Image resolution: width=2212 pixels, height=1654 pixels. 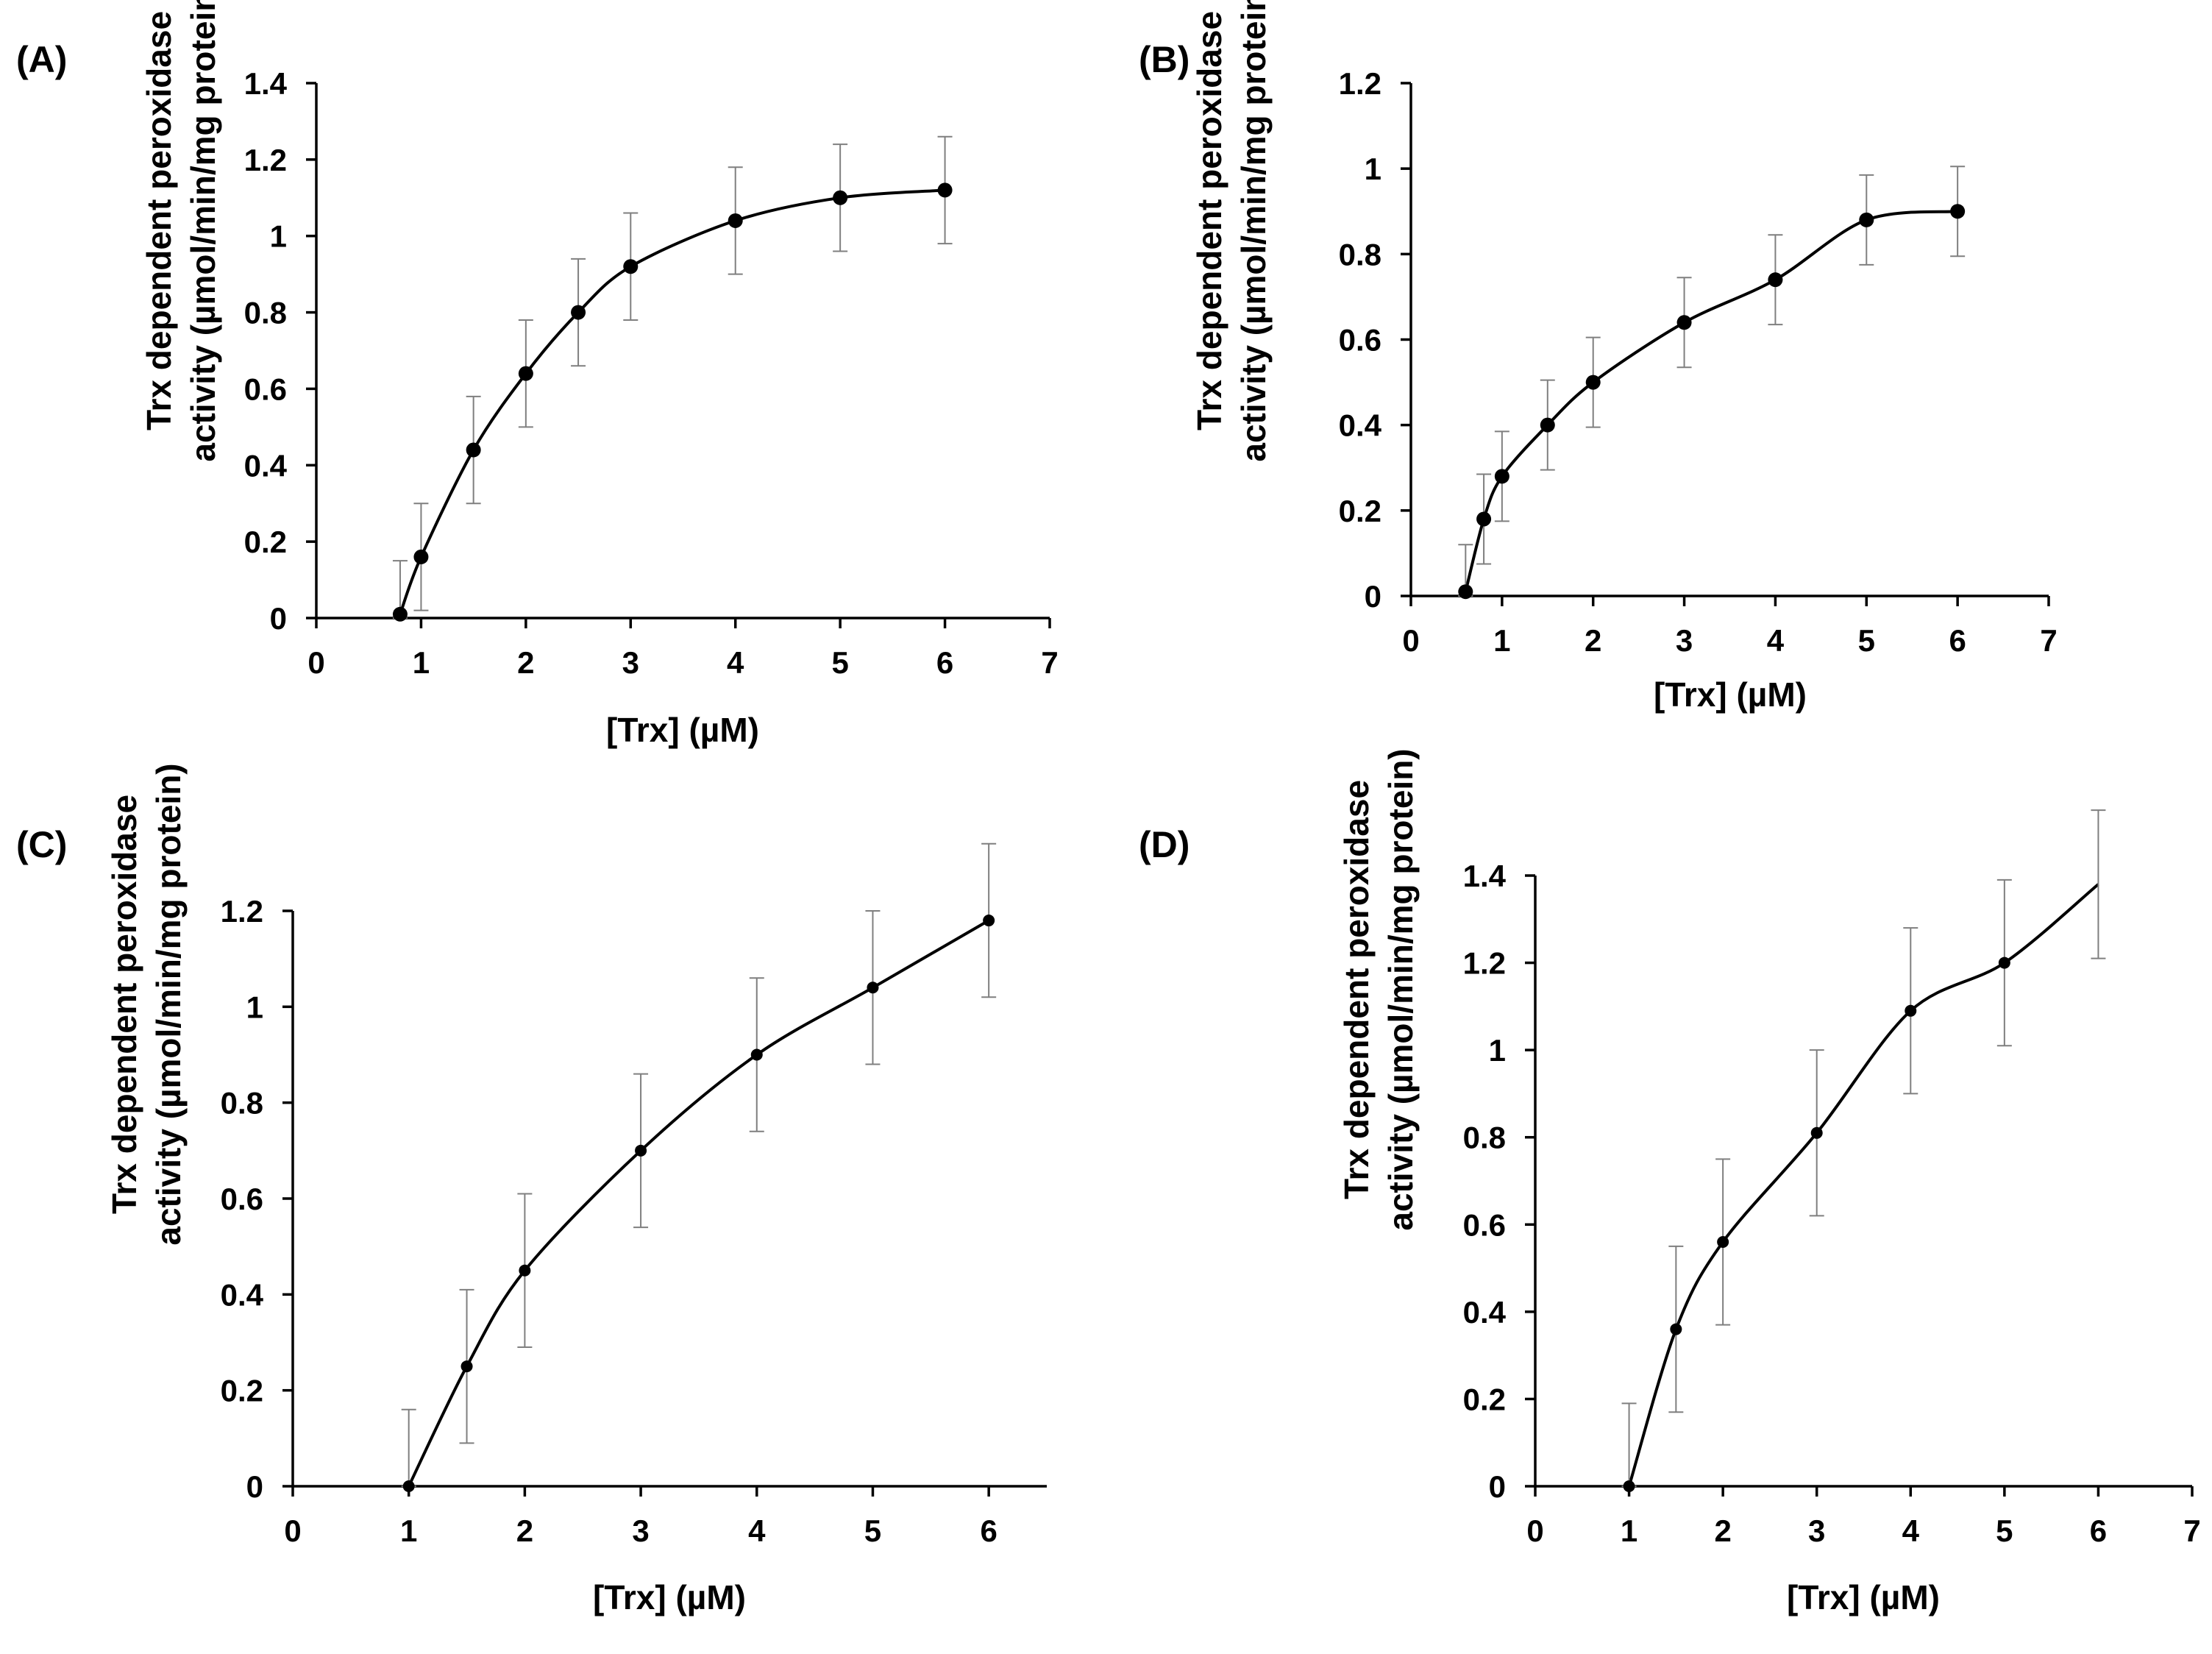 What do you see at coordinates (41, 60) in the screenshot?
I see `panel-label: (A)` at bounding box center [41, 60].